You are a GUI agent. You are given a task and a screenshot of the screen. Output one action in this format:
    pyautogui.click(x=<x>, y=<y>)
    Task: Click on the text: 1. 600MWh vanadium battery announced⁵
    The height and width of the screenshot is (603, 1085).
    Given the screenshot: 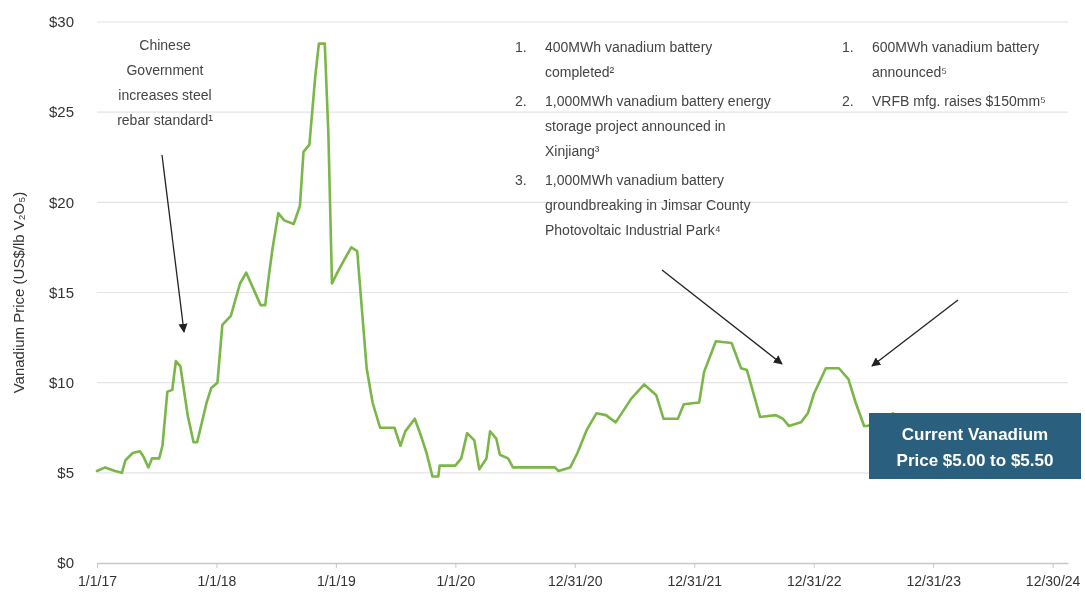 What is the action you would take?
    pyautogui.click(x=941, y=59)
    